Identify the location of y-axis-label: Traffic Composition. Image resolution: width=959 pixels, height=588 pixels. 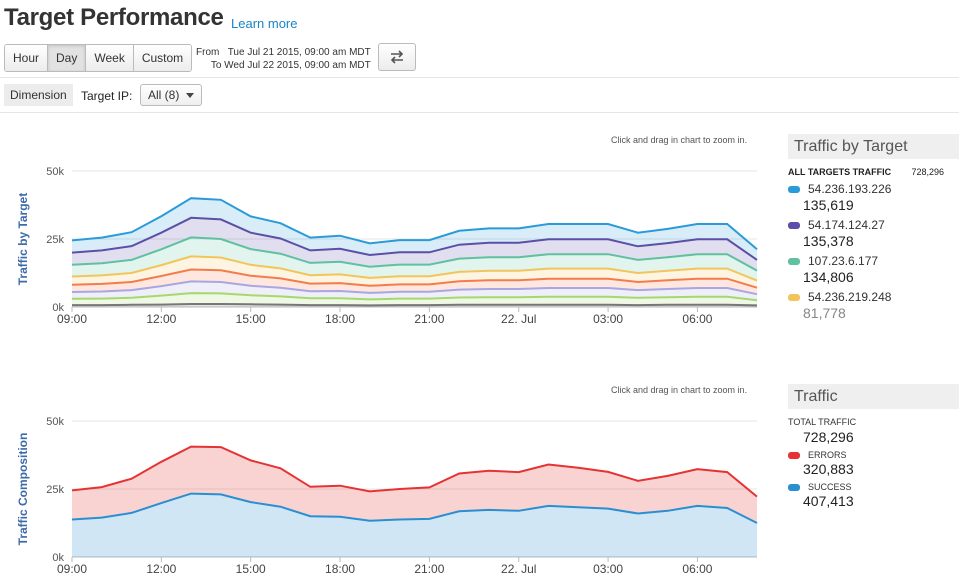
(23, 489).